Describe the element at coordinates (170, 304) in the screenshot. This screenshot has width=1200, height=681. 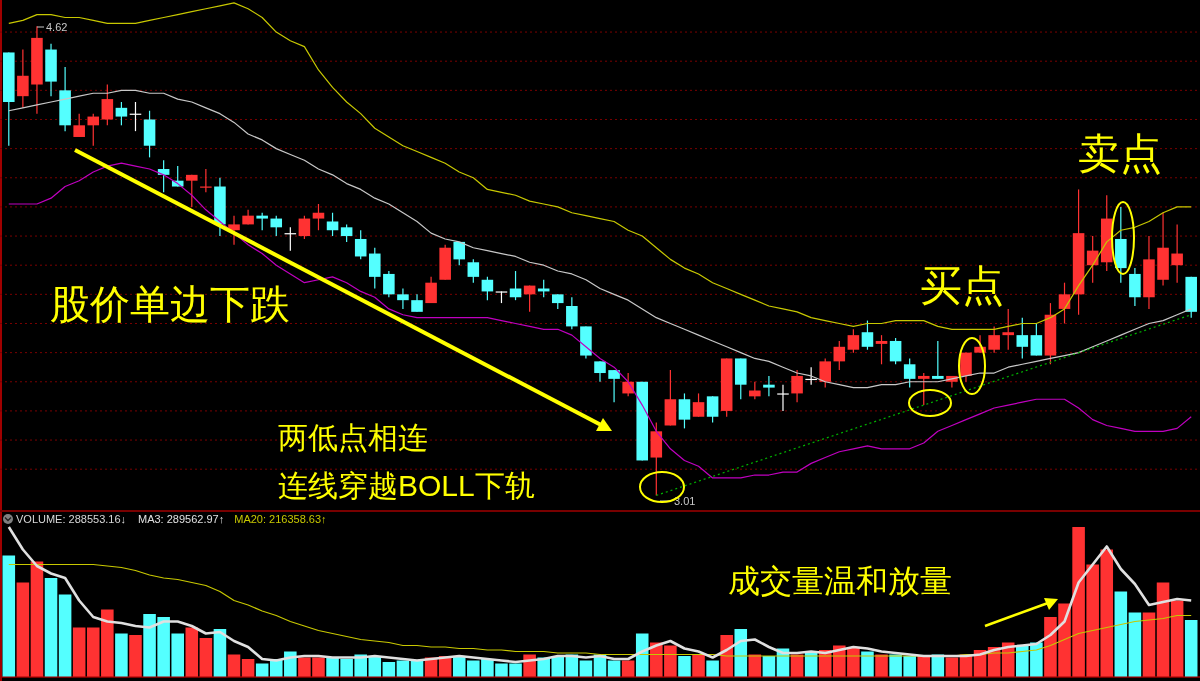
I see `annotation: 股价单边下跌` at that location.